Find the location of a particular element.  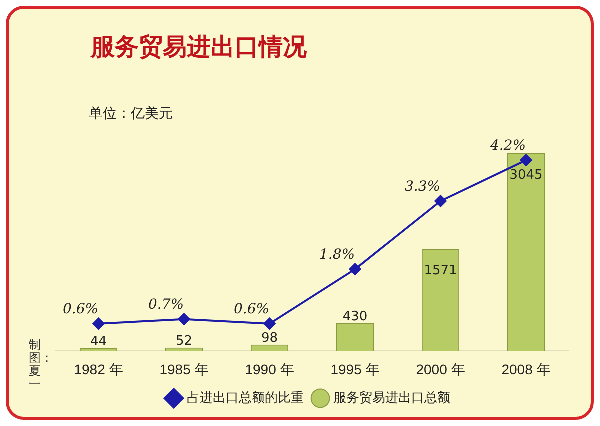

text: 制图：夏一 is located at coordinates (41, 364).